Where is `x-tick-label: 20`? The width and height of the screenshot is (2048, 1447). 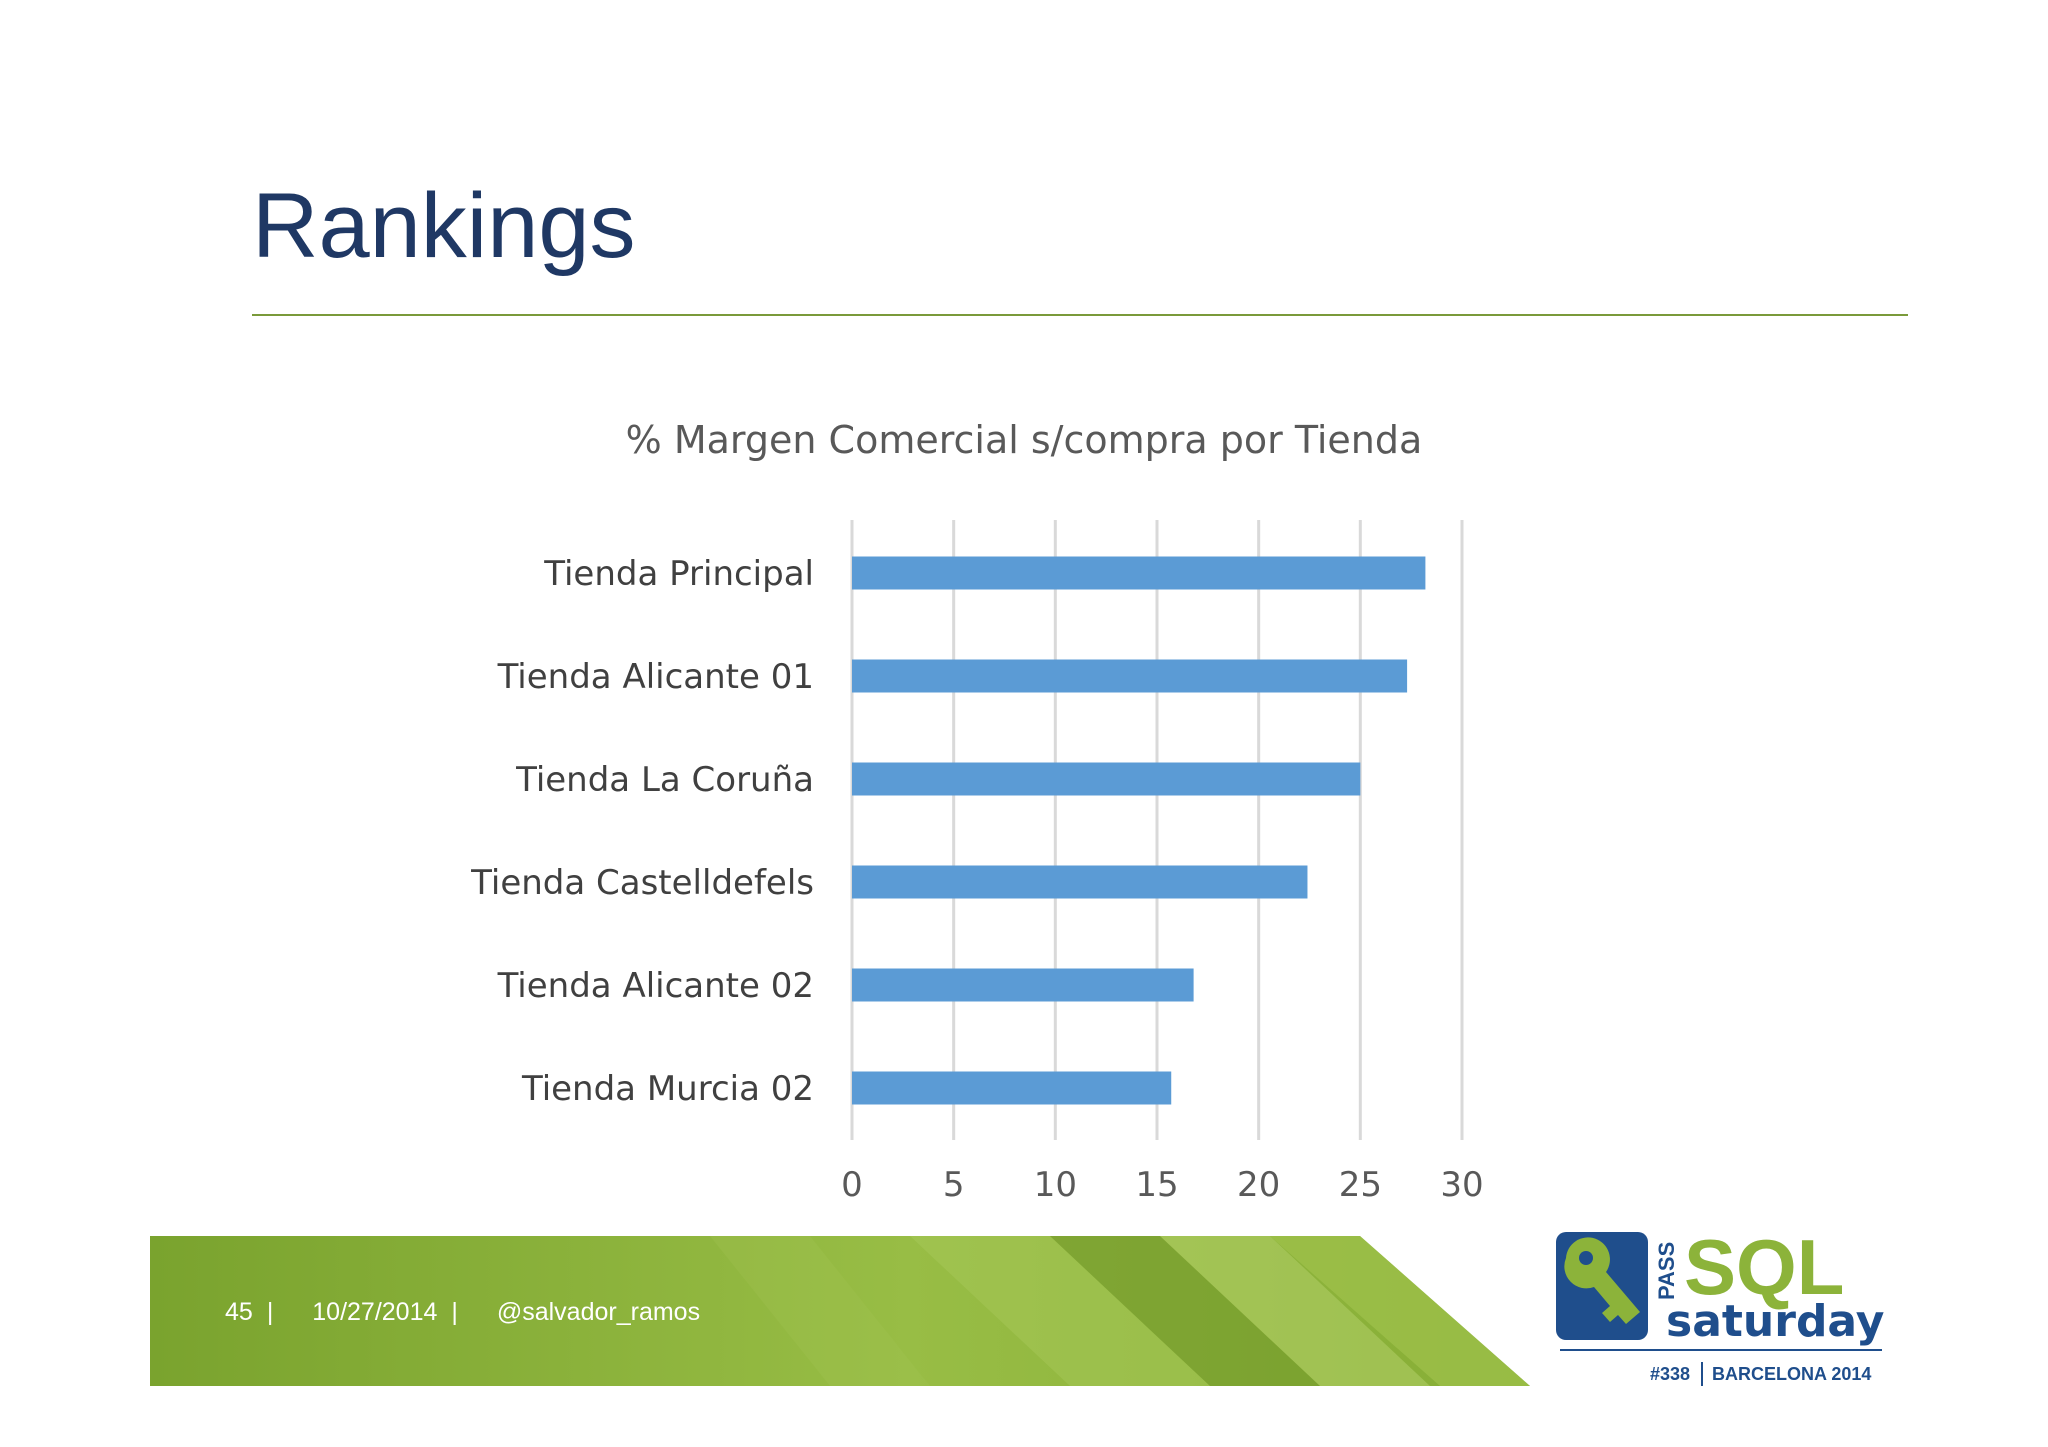 x-tick-label: 20 is located at coordinates (1258, 1185).